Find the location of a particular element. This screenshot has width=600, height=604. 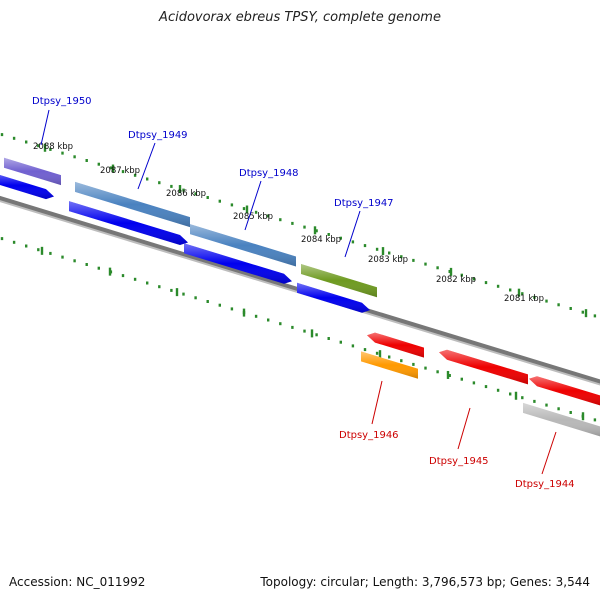

tick-label: 2082 kbp is located at coordinates (456, 280).